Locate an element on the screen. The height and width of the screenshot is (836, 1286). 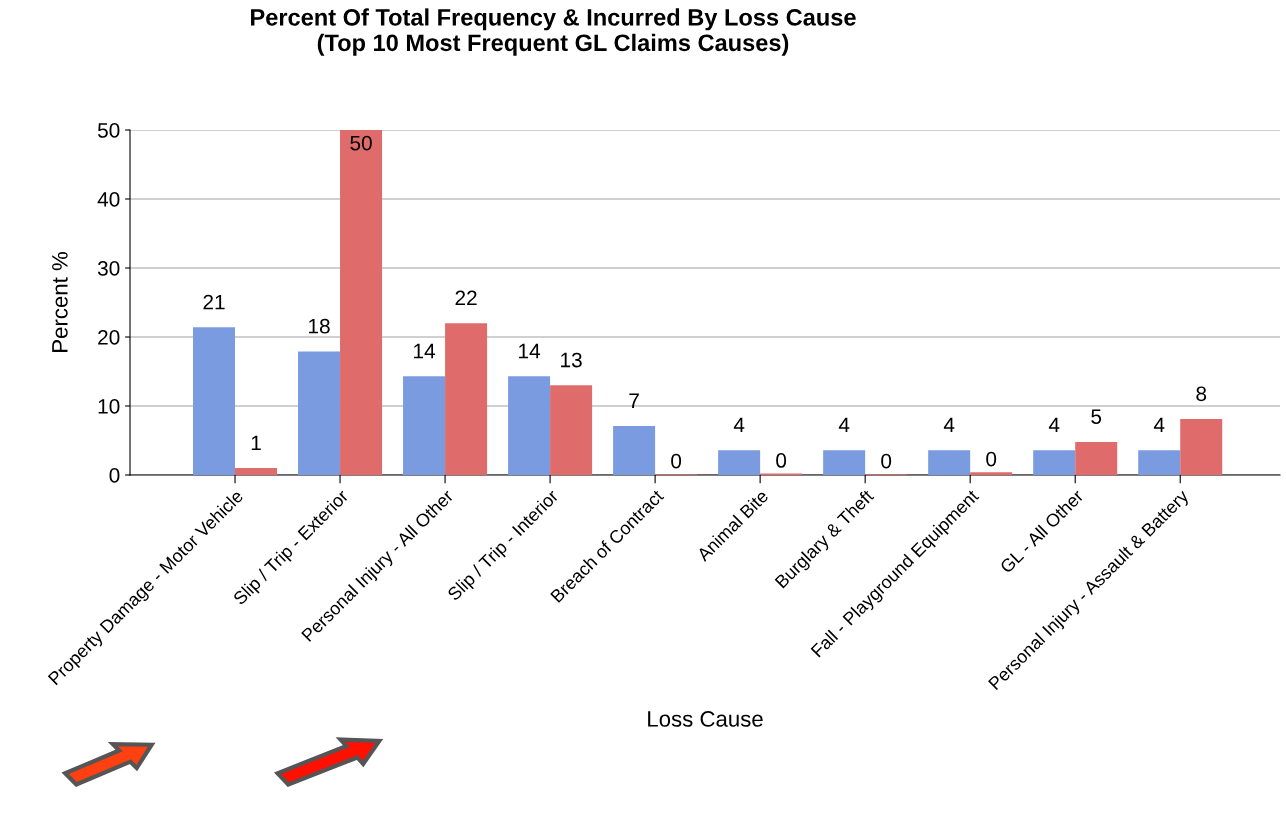
data-label: 22 is located at coordinates (466, 298).